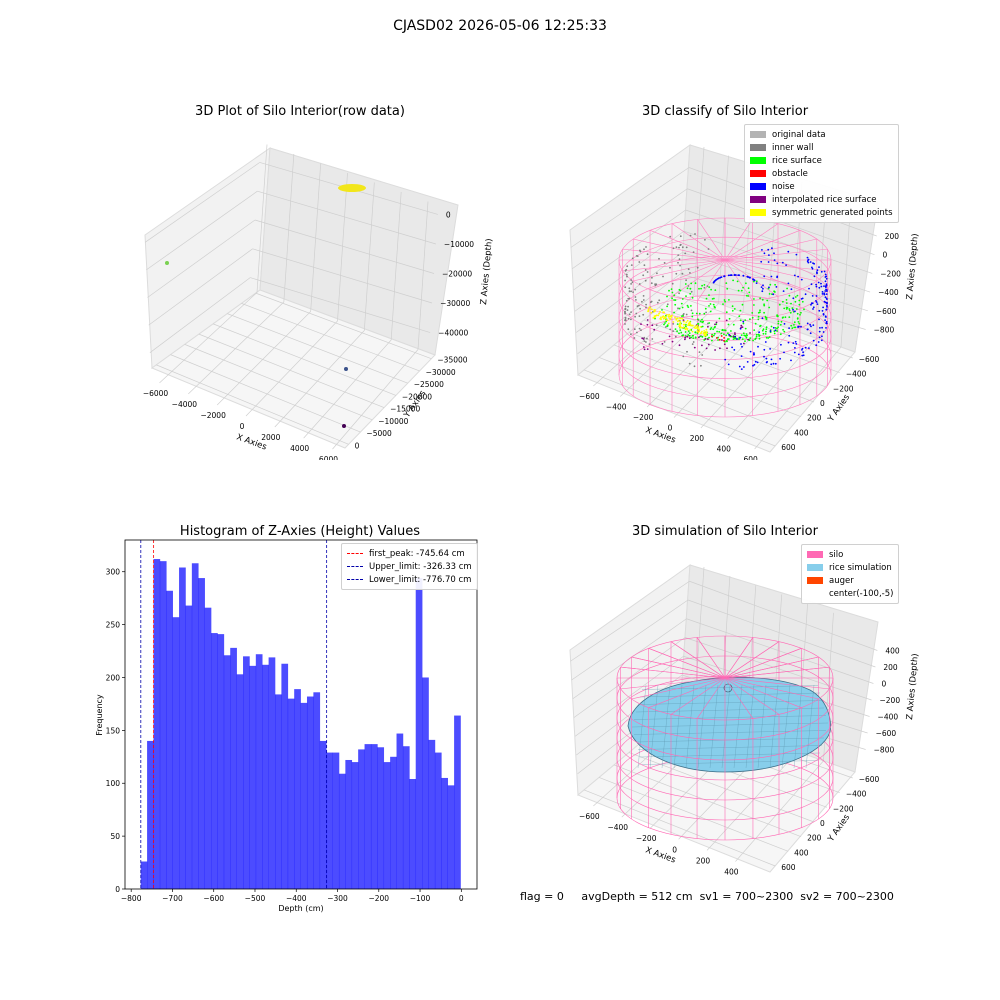 The image size is (1000, 1000). Describe the element at coordinates (890, 700) in the screenshot. I see `z-tick-label: −200` at that location.